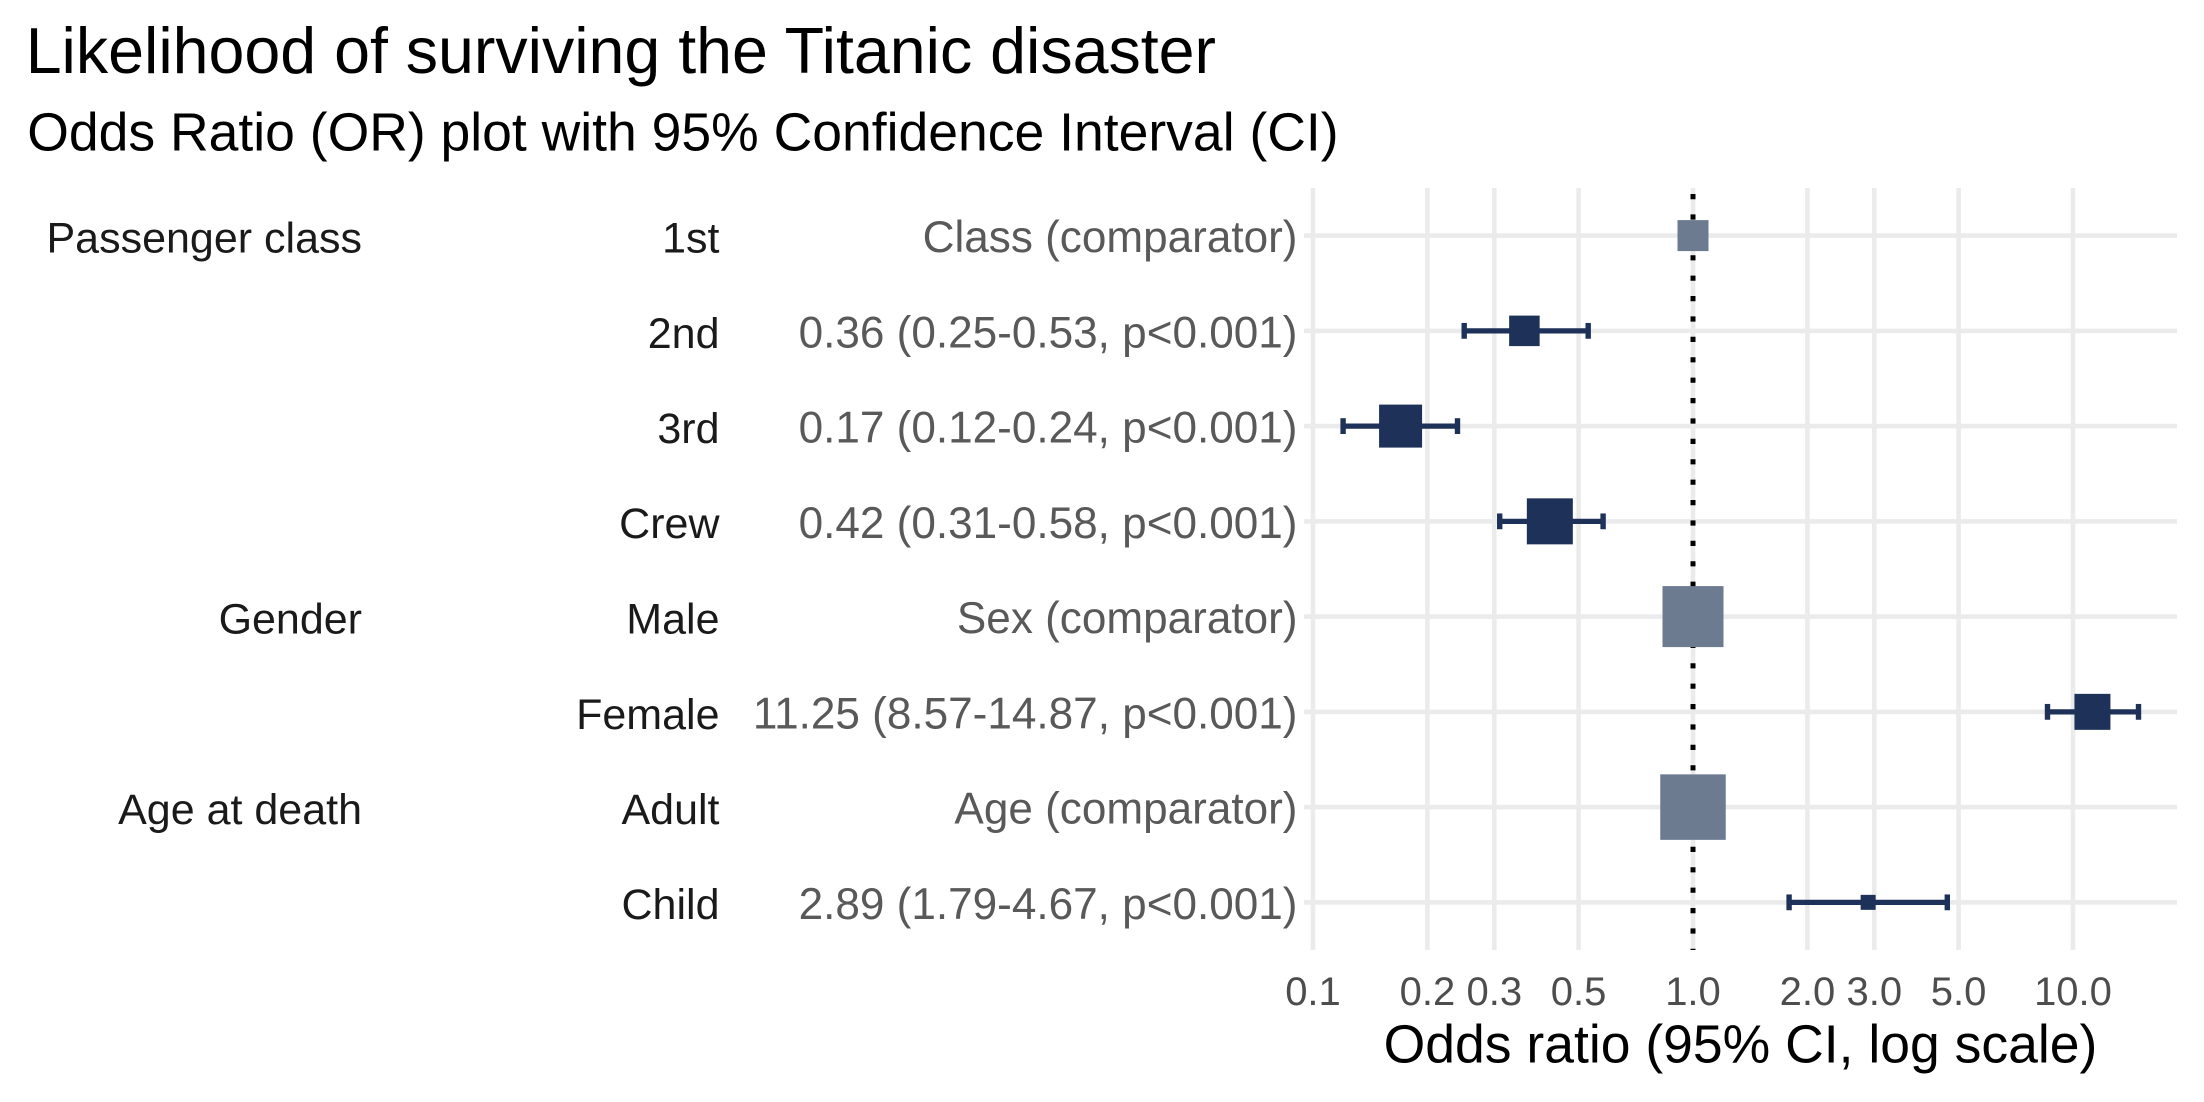 The height and width of the screenshot is (1102, 2204). What do you see at coordinates (647, 715) in the screenshot?
I see `svg-text: Female` at bounding box center [647, 715].